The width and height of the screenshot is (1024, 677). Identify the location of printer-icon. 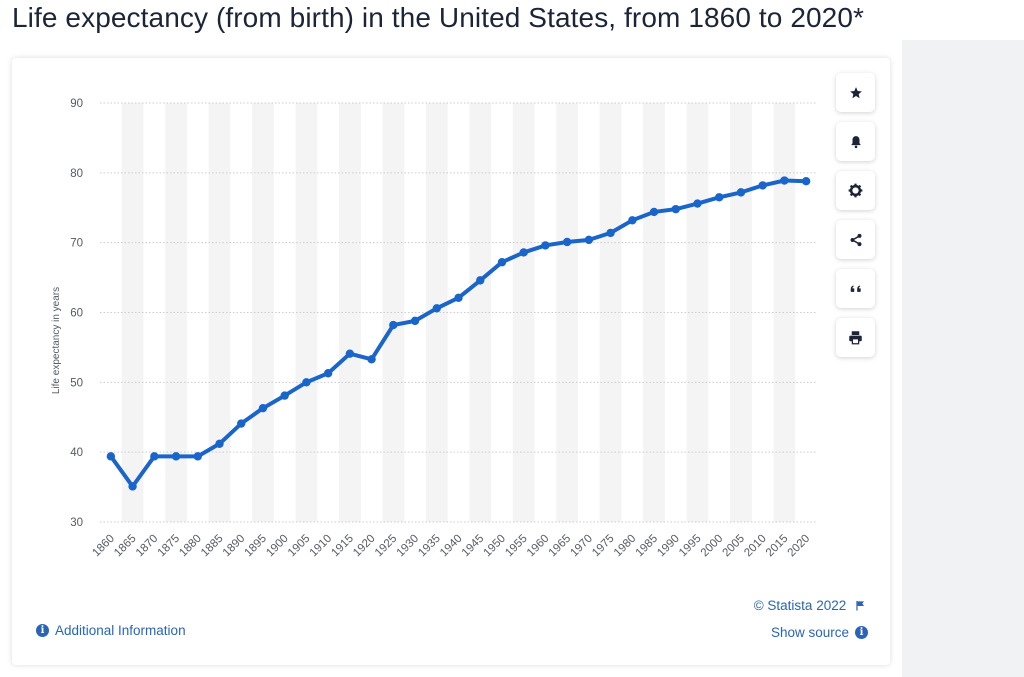
(855, 338).